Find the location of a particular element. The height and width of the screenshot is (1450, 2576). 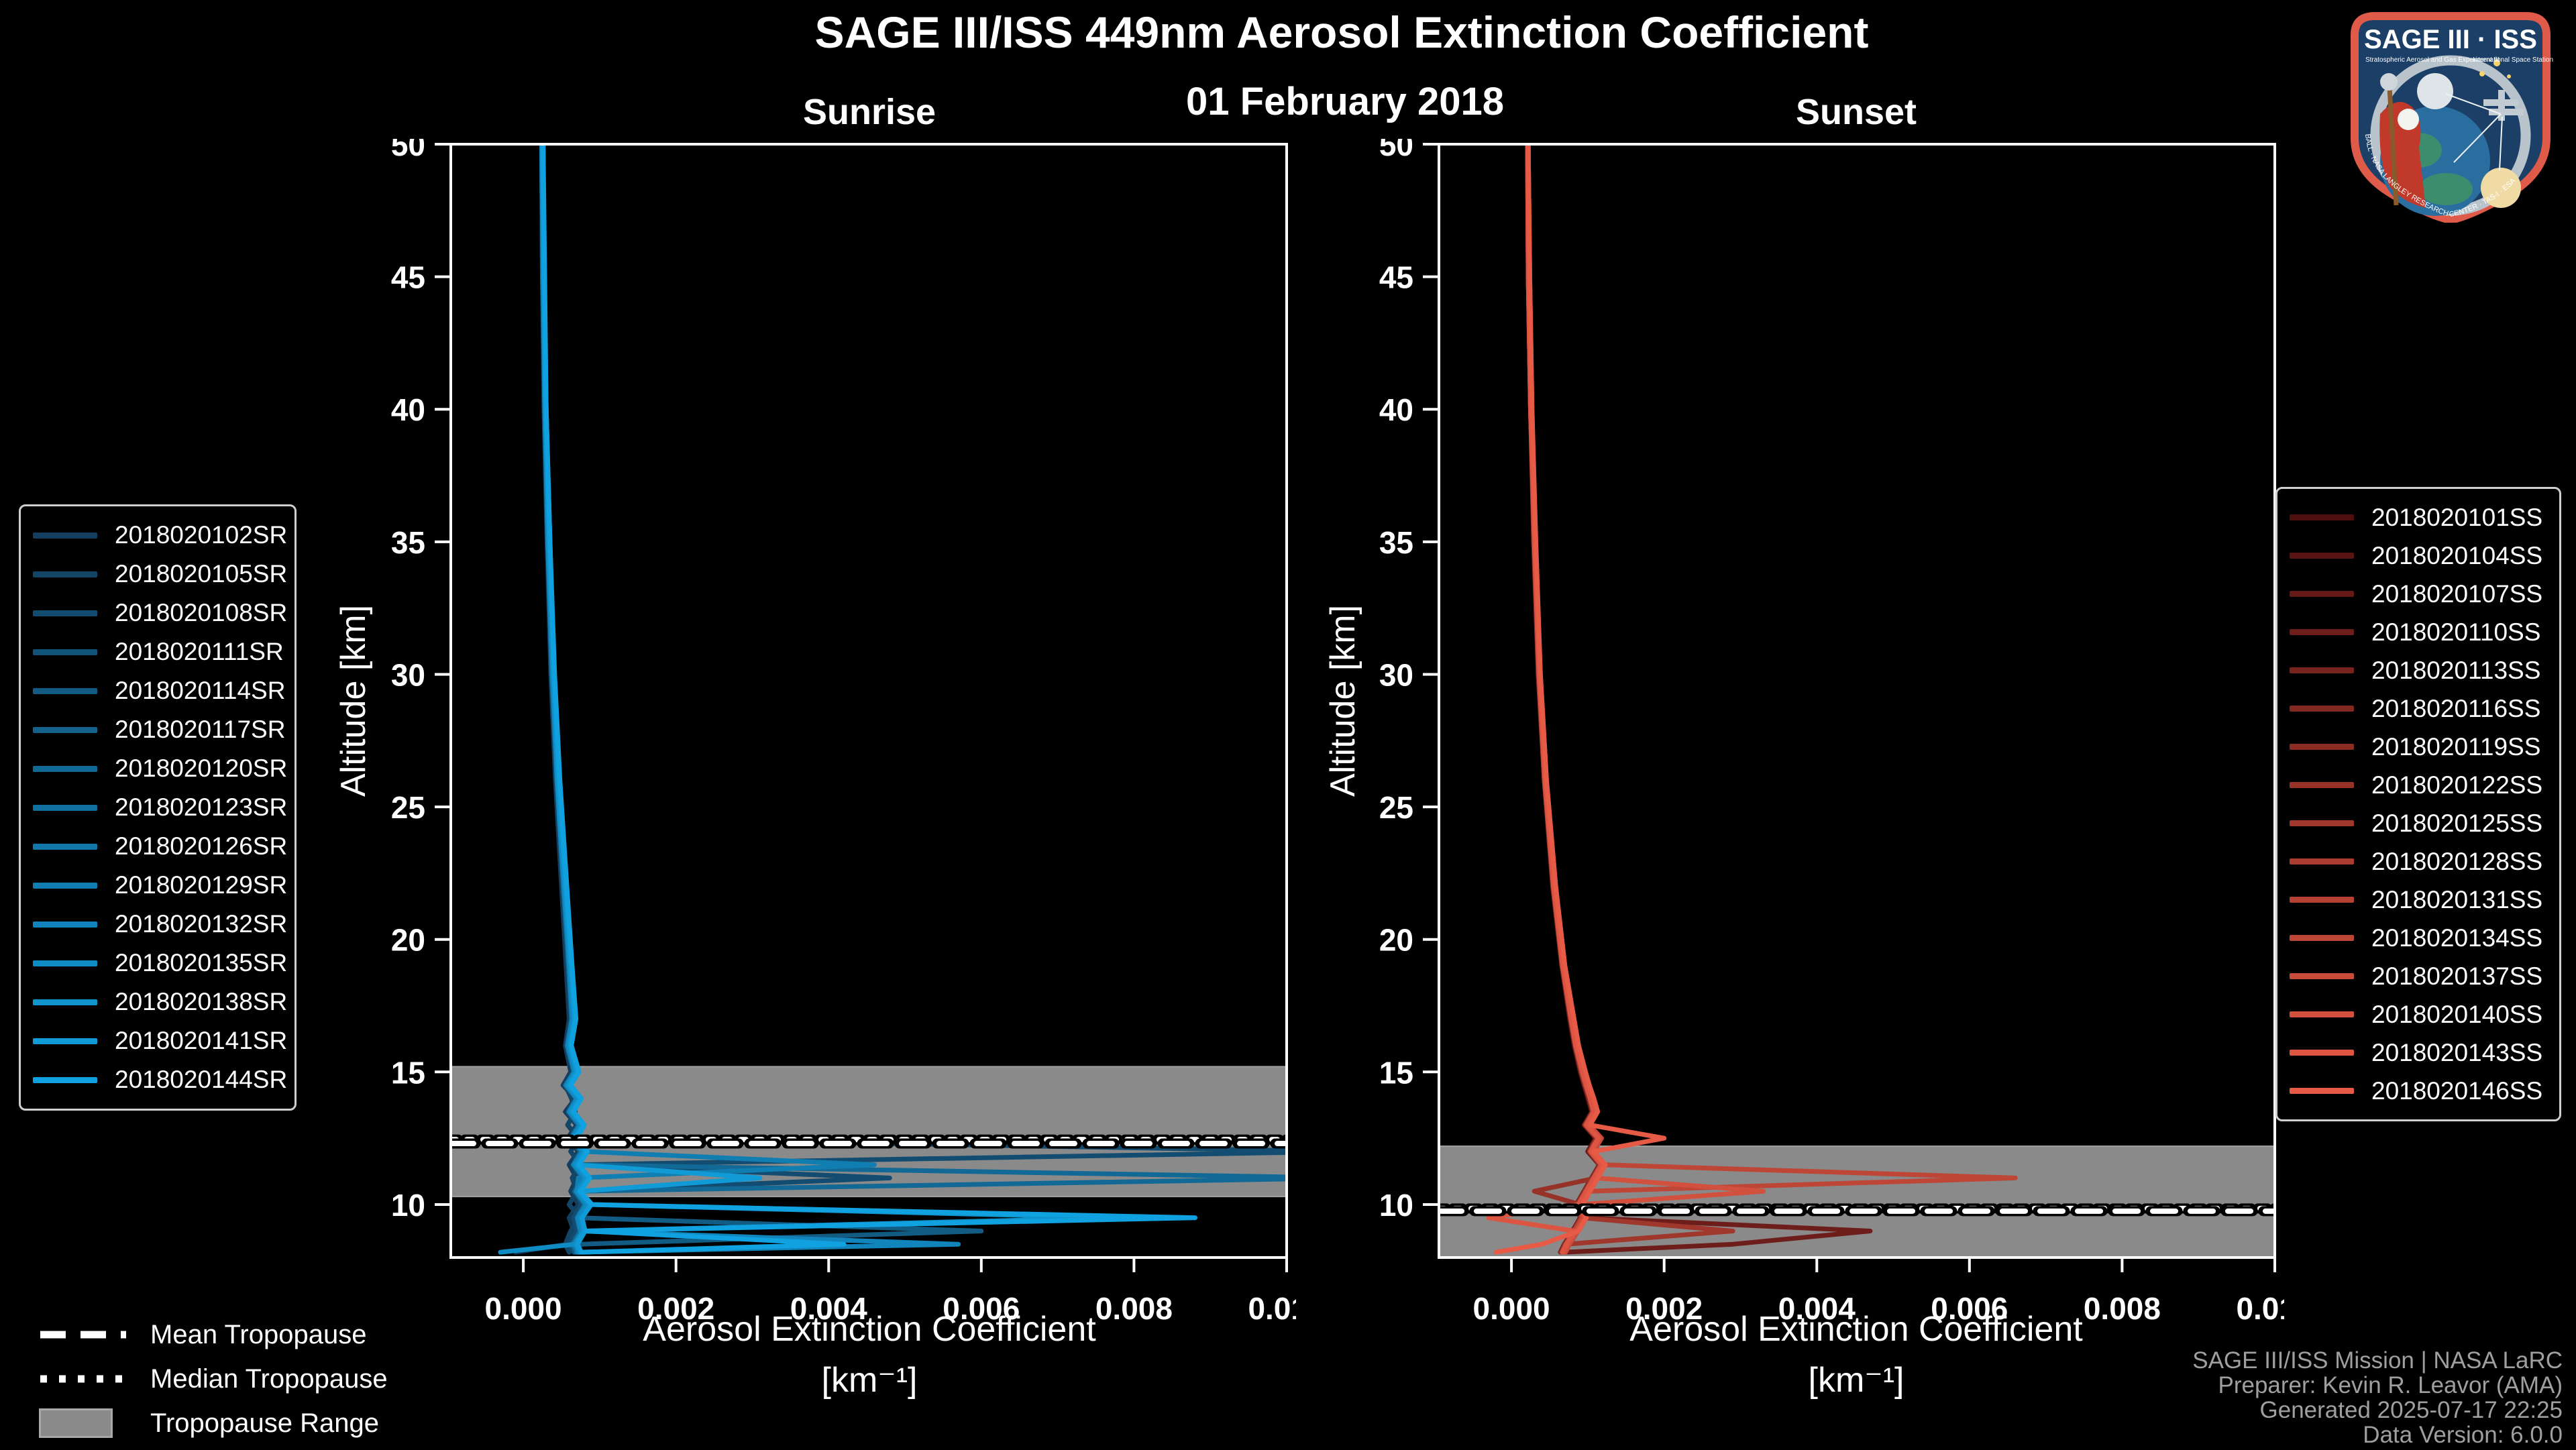

legend-item: 2018020105SR is located at coordinates (160, 574).